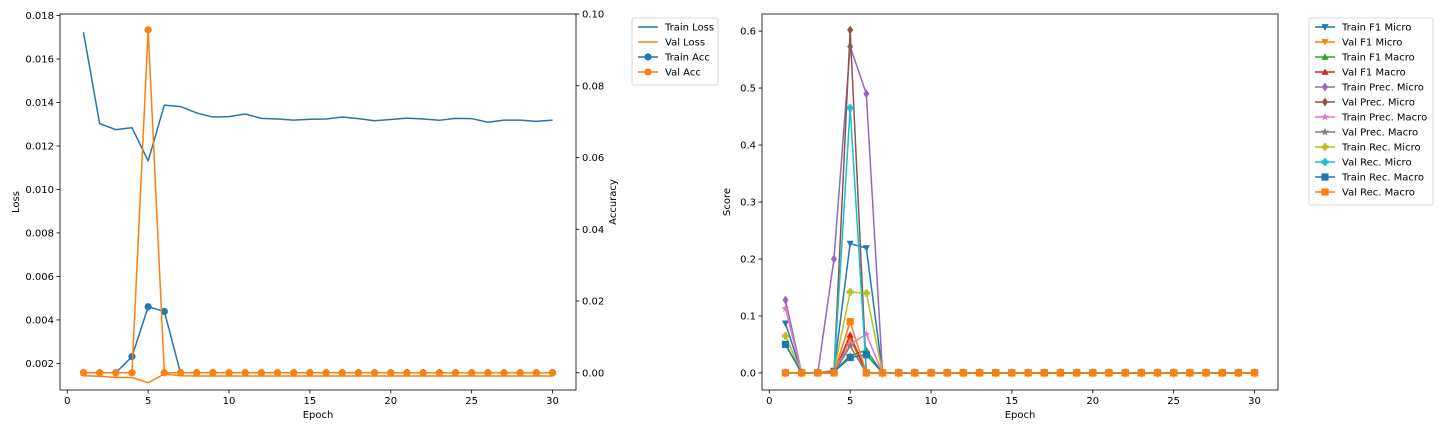 The height and width of the screenshot is (432, 1440). Describe the element at coordinates (689, 28) in the screenshot. I see `legend-label: Train Loss` at that location.